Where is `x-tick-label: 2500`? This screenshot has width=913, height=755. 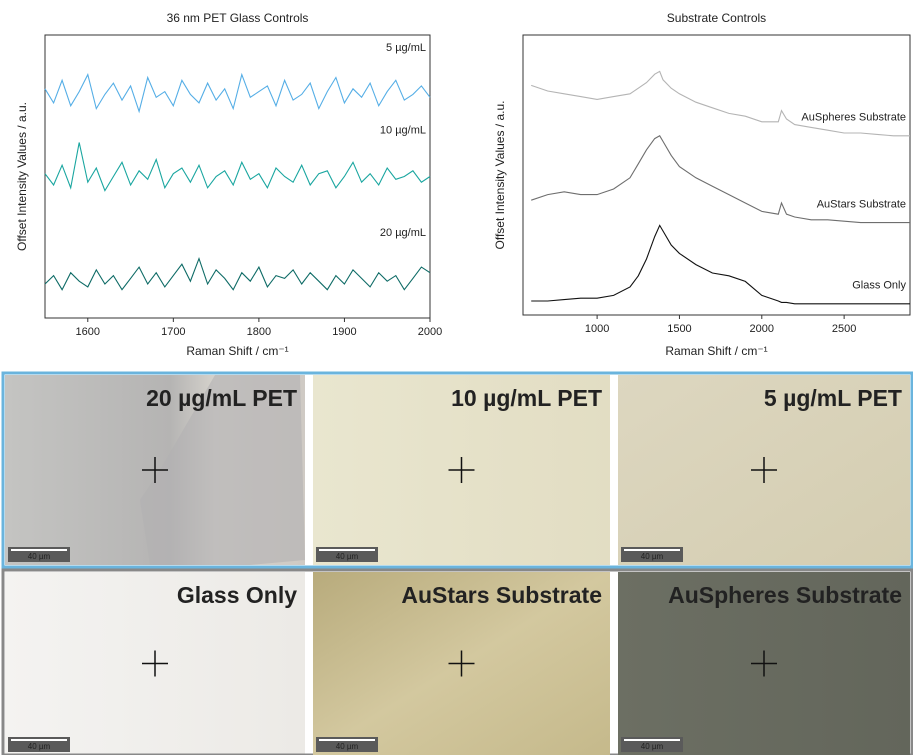 x-tick-label: 2500 is located at coordinates (844, 329).